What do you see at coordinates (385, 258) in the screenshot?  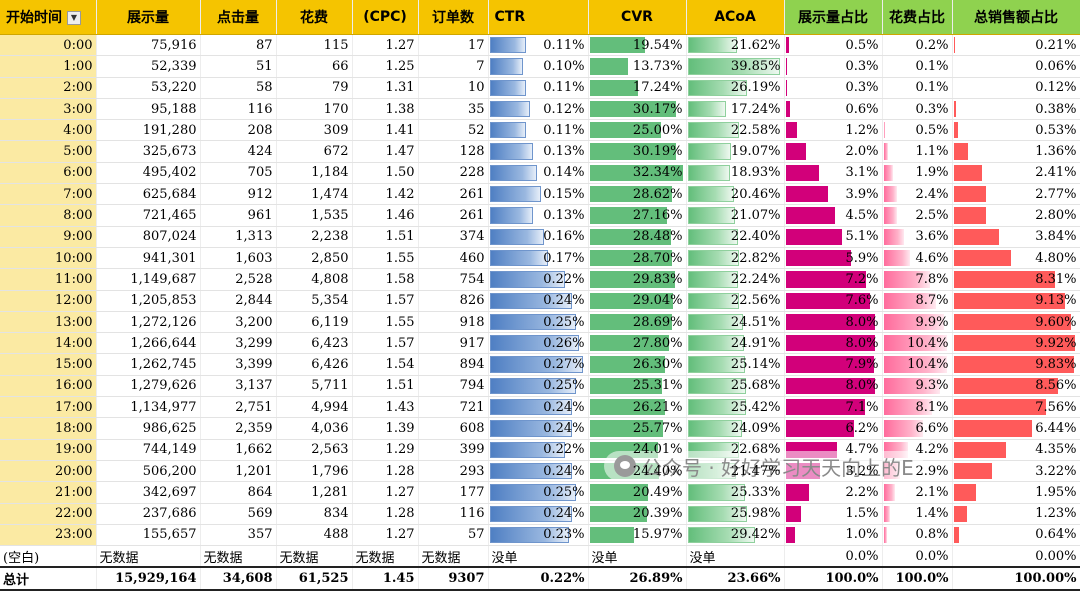 I see `cell-cpc: 1.55` at bounding box center [385, 258].